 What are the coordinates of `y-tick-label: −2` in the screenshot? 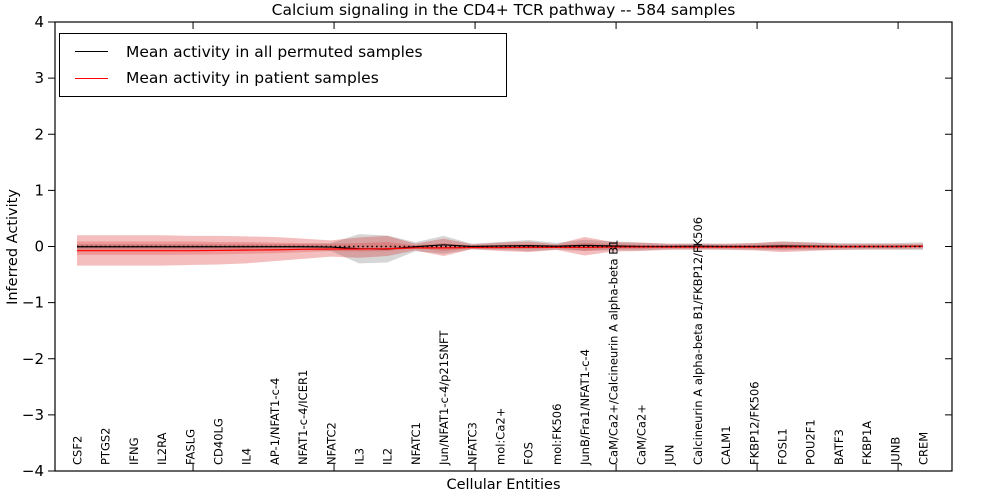 It's located at (33, 359).